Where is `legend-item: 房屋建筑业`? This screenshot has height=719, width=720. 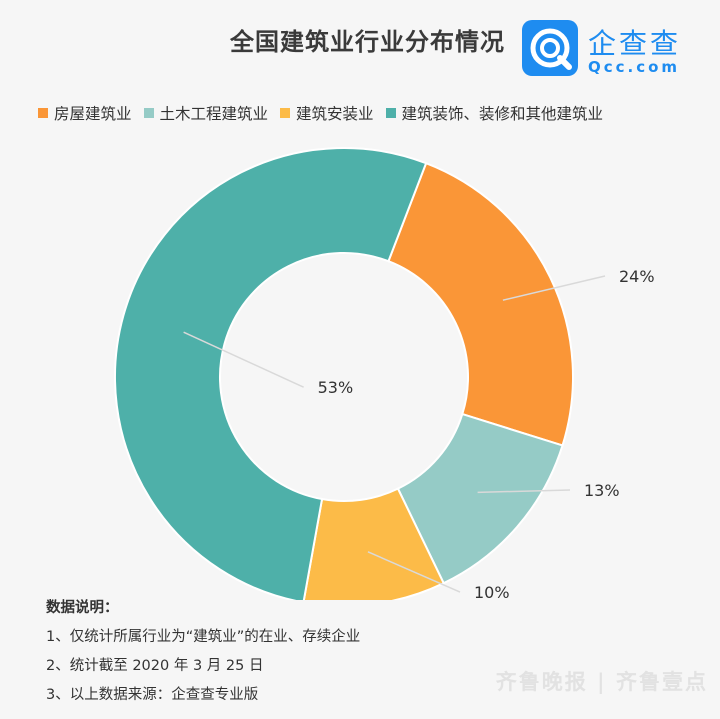 legend-item: 房屋建筑业 is located at coordinates (85, 113).